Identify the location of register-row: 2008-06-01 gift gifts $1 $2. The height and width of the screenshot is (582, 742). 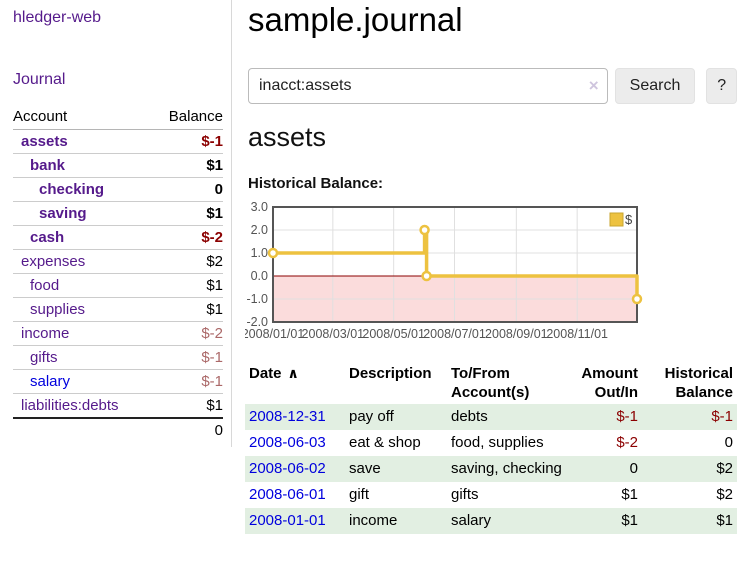
(491, 495).